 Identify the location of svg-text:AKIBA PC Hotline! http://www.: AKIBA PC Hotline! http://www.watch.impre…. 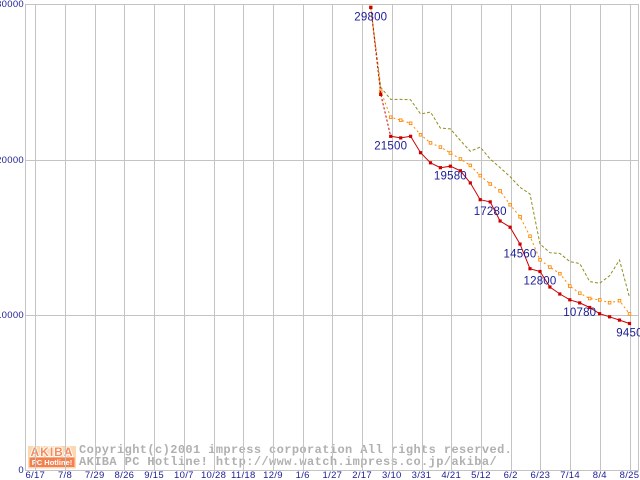
(288, 462).